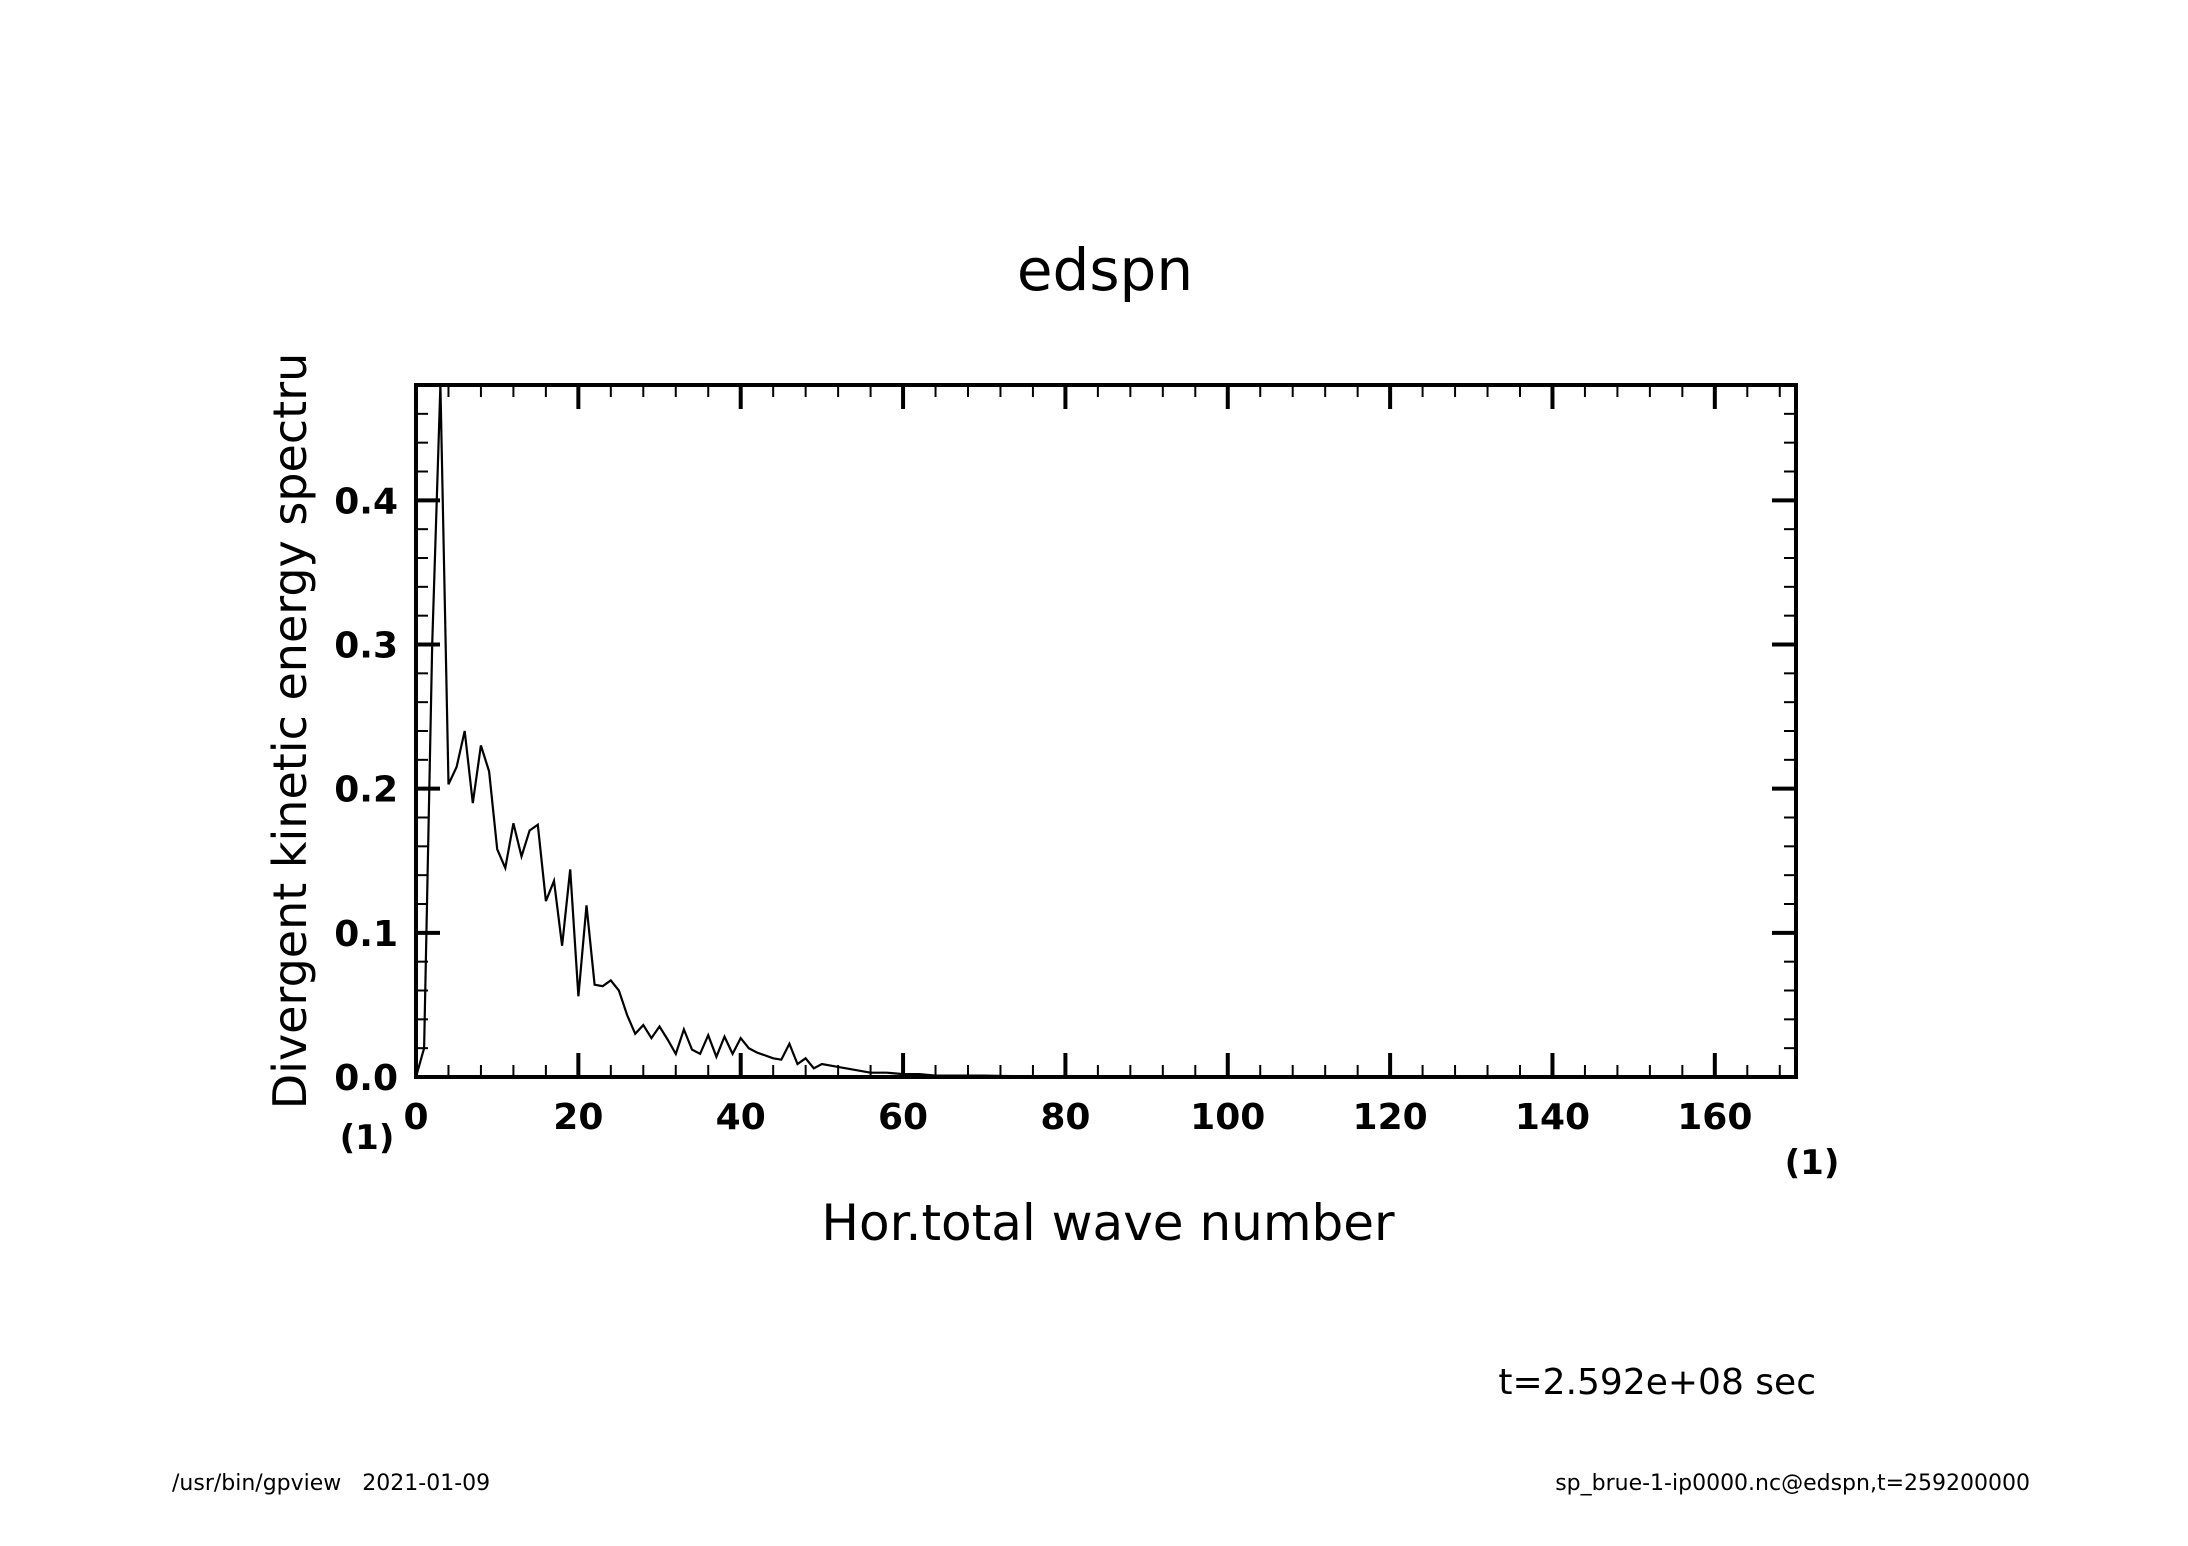 This screenshot has height=1546, width=2188. What do you see at coordinates (1227, 1117) in the screenshot?
I see `x-tick-label: 100` at bounding box center [1227, 1117].